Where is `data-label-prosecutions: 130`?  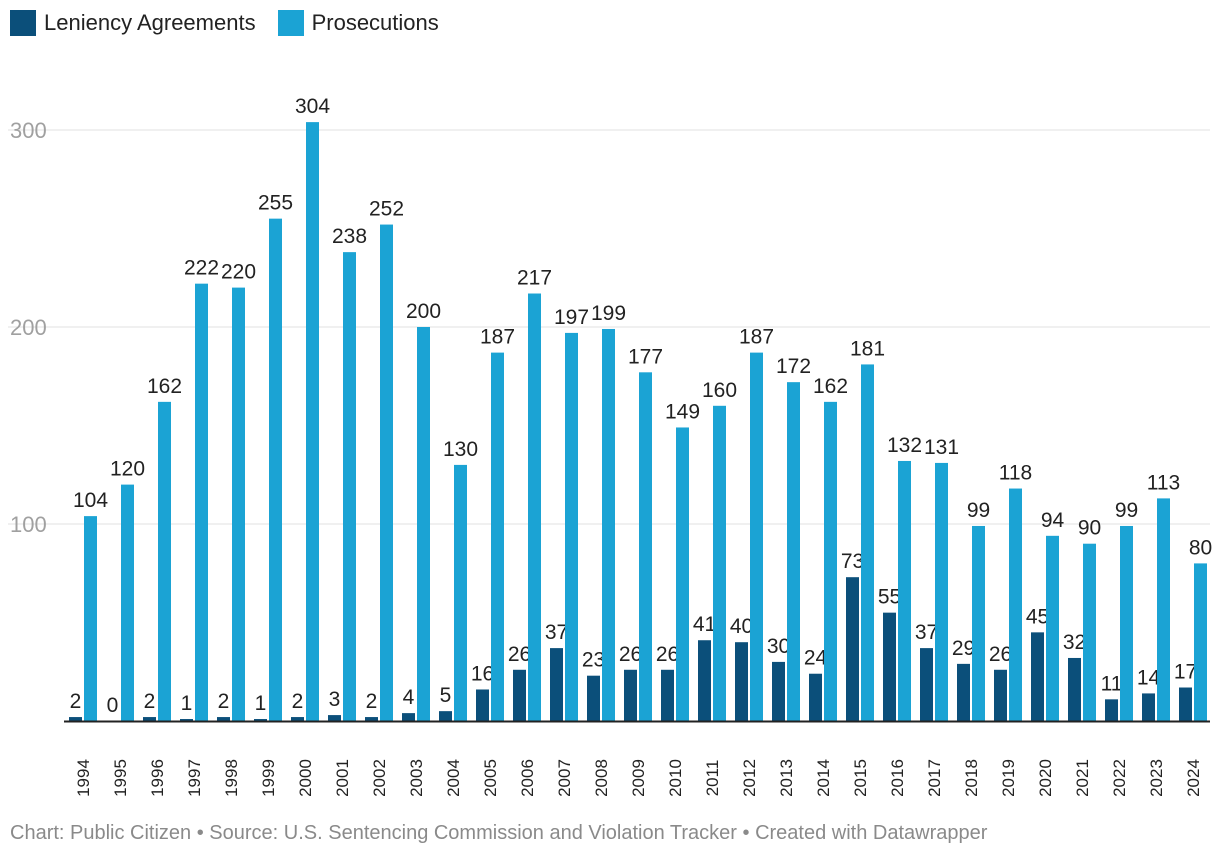 data-label-prosecutions: 130 is located at coordinates (460, 449).